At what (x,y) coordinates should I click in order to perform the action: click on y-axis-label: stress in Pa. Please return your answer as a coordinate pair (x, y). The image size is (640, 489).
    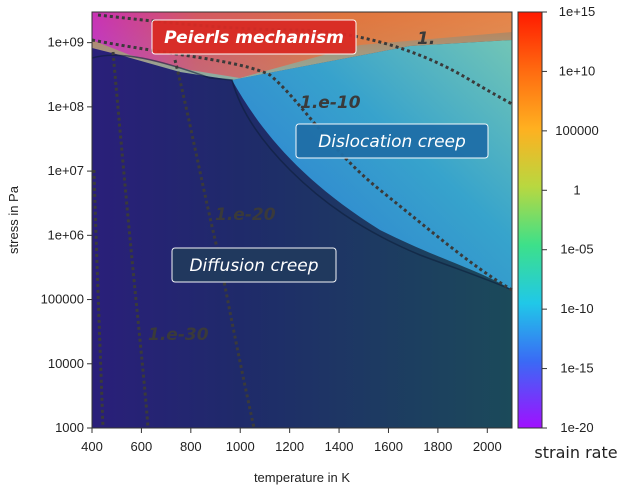
    Looking at the image, I should click on (13, 219).